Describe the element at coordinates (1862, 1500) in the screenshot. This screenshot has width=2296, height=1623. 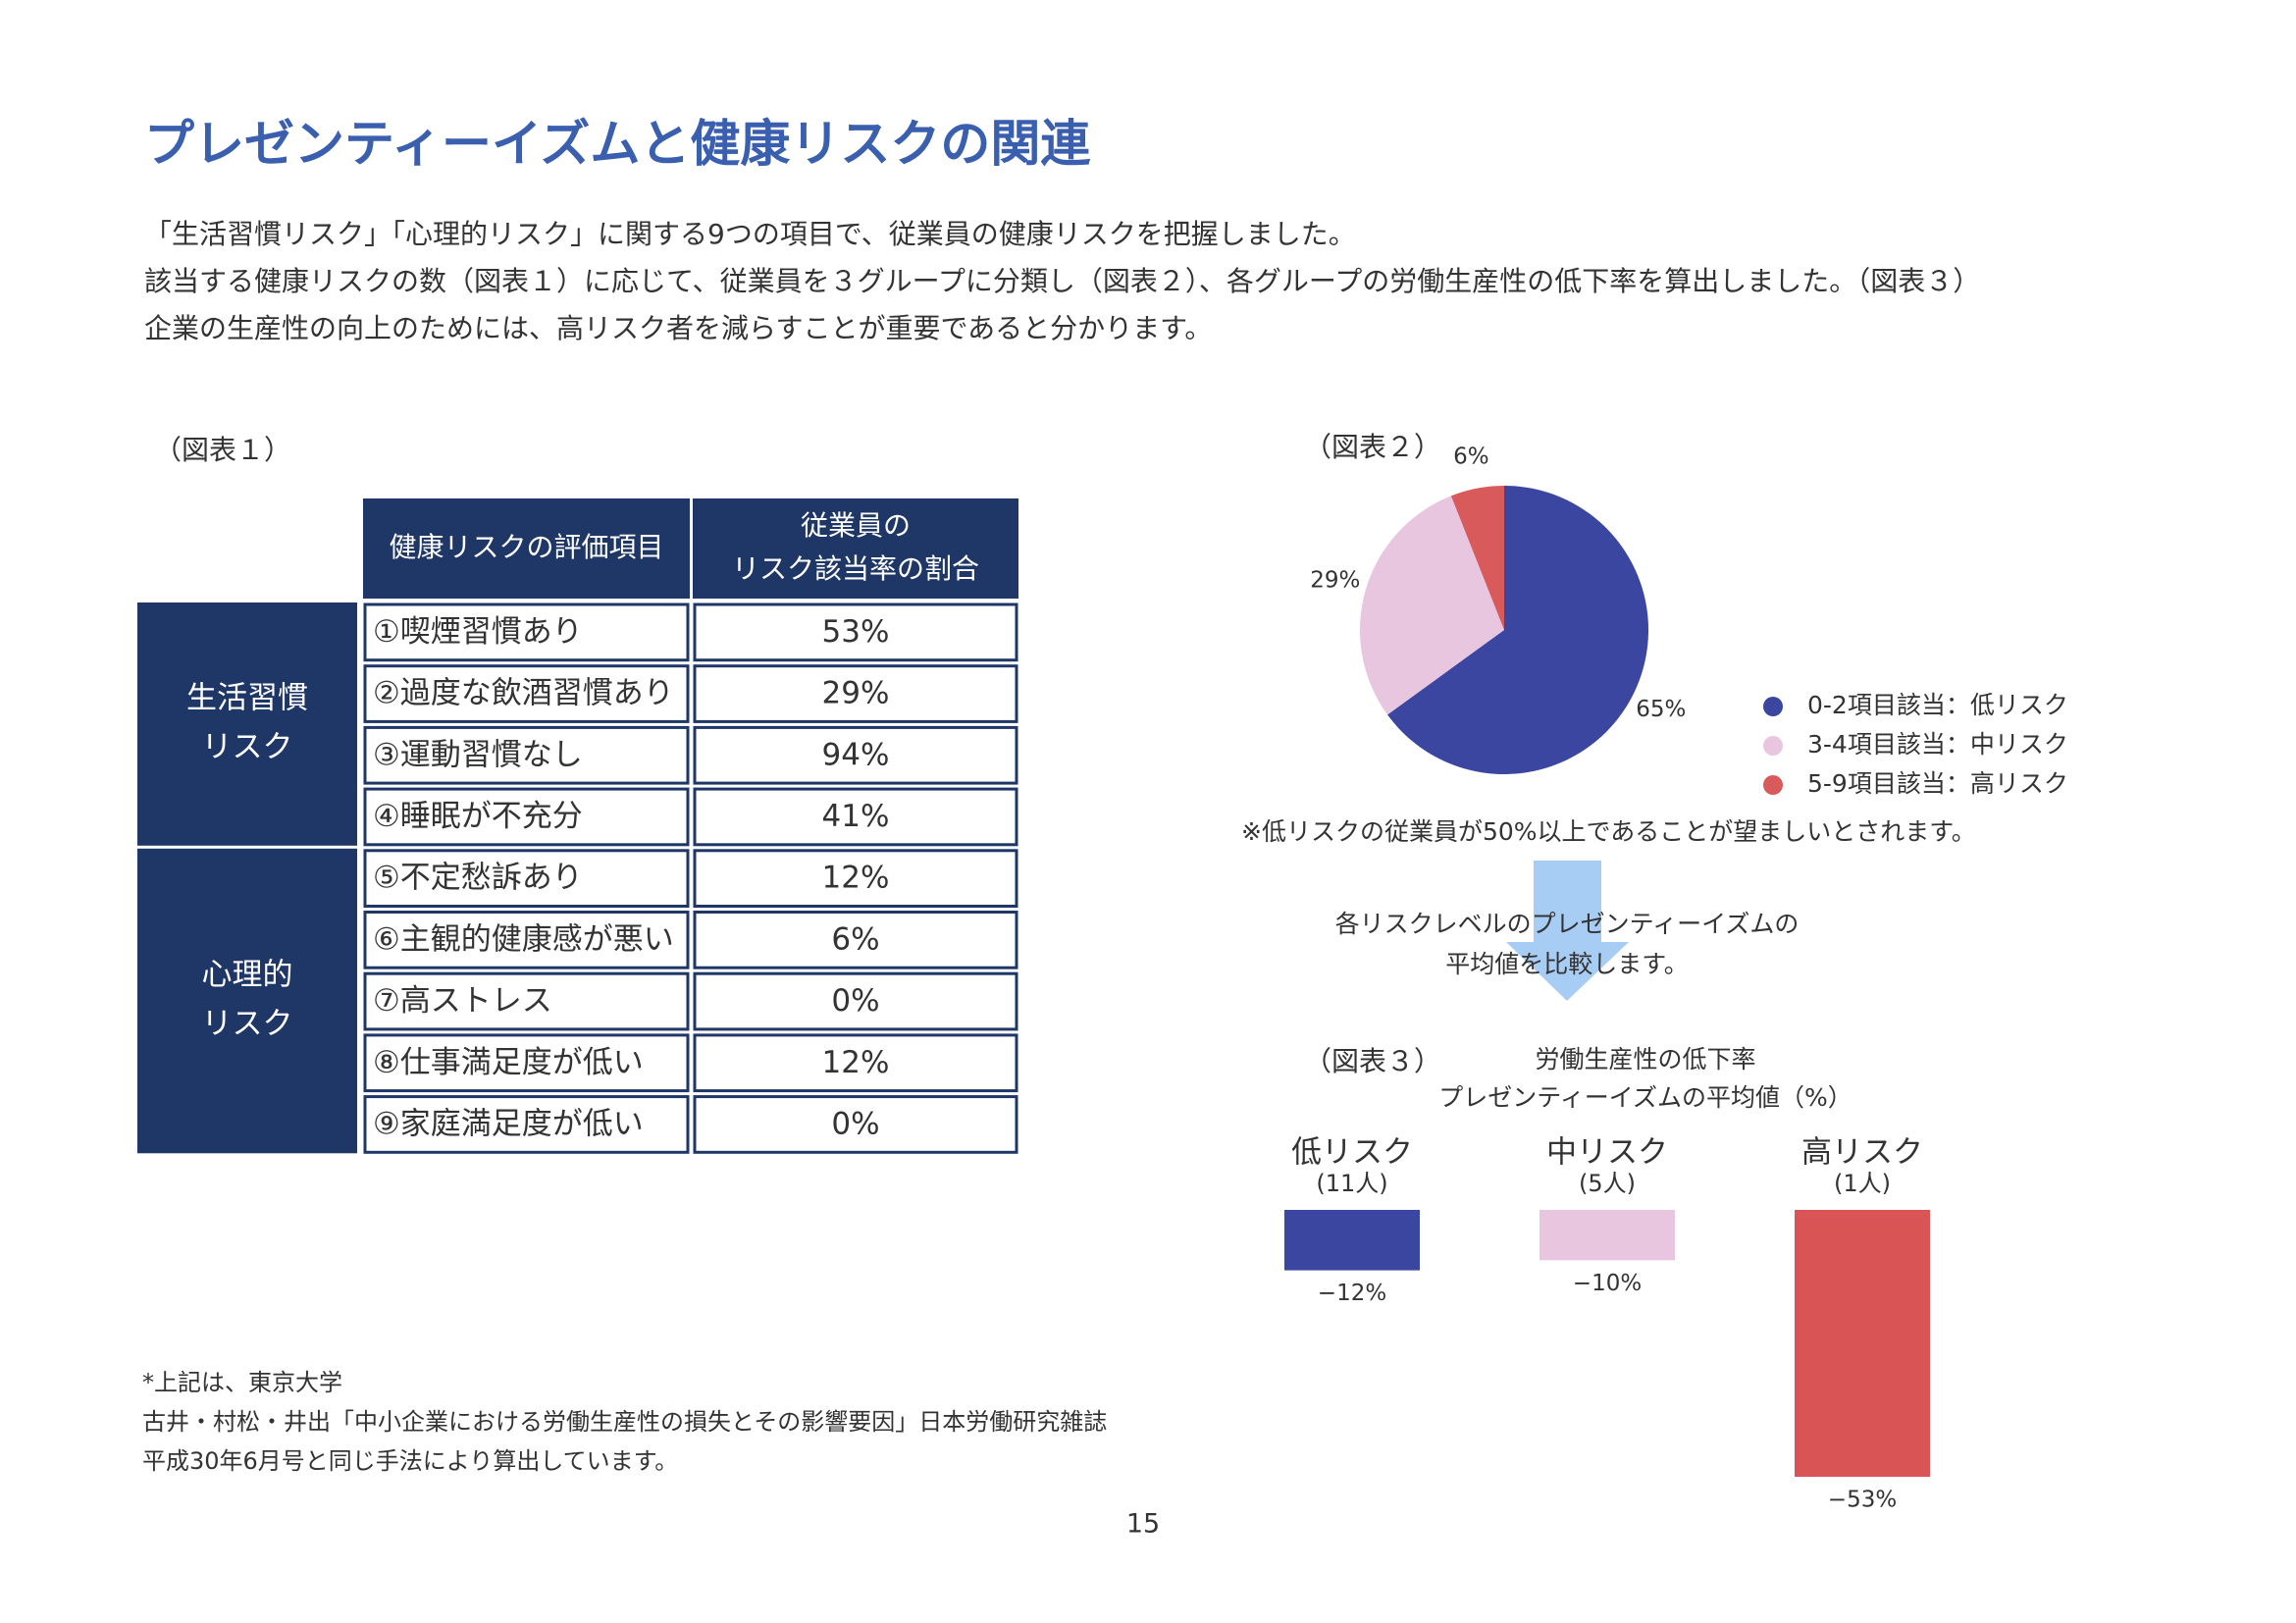
I see `value-label: −53%` at that location.